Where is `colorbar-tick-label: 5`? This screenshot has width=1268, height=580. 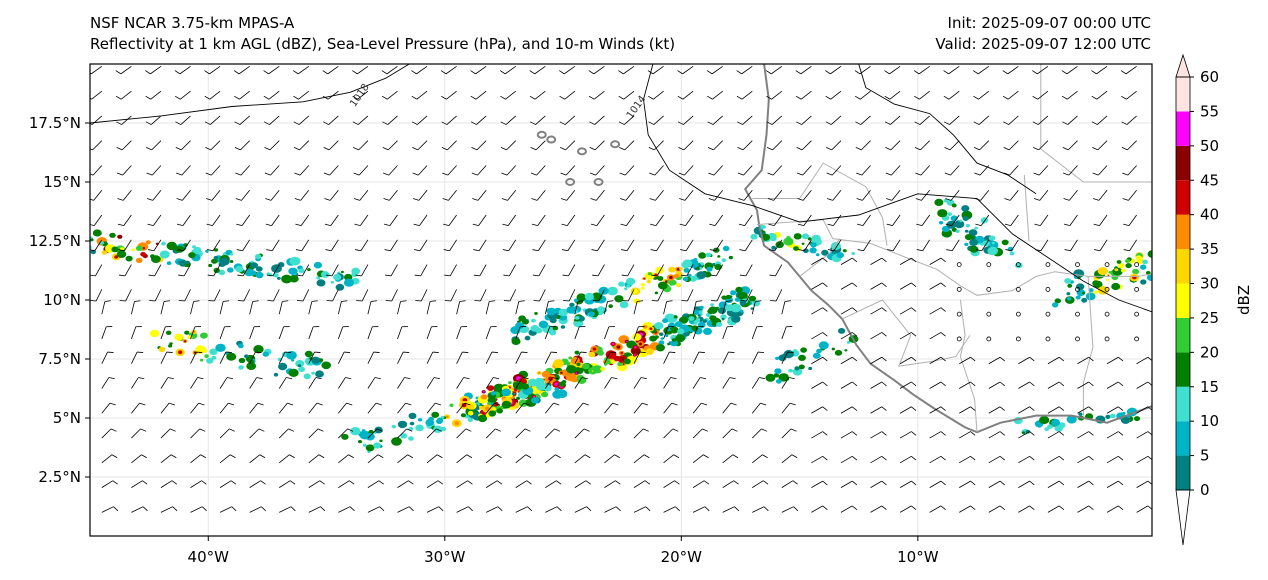
colorbar-tick-label: 5 is located at coordinates (1205, 456).